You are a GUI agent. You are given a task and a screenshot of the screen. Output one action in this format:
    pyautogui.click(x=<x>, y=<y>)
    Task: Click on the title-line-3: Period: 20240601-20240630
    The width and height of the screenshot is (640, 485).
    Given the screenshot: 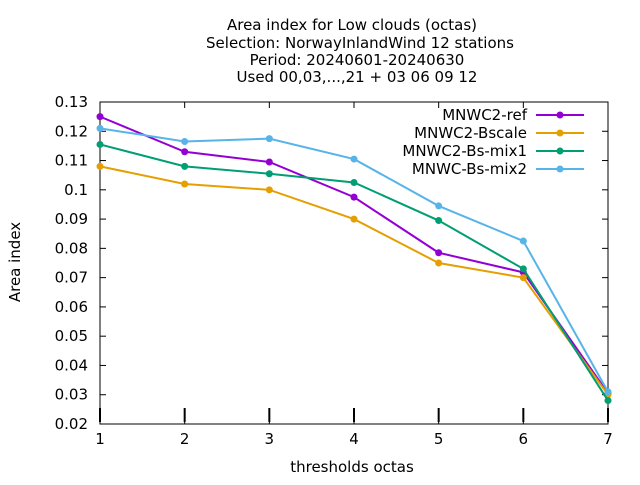 What is the action you would take?
    pyautogui.click(x=357, y=60)
    